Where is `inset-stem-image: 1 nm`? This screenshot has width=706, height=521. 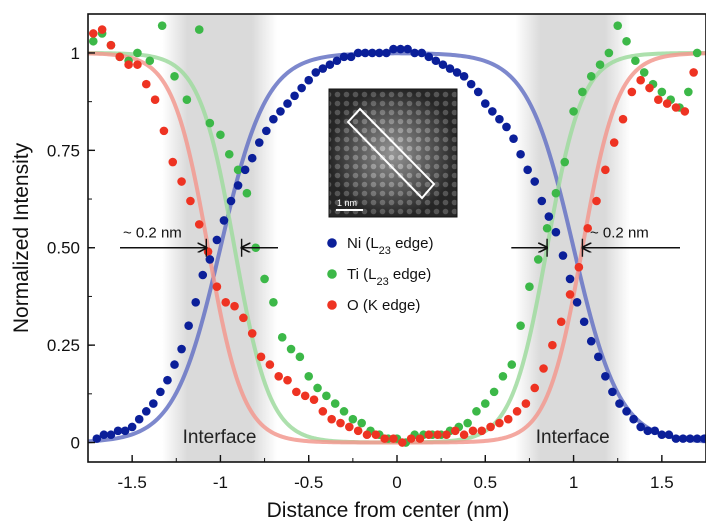 inset-stem-image: 1 nm is located at coordinates (393, 153).